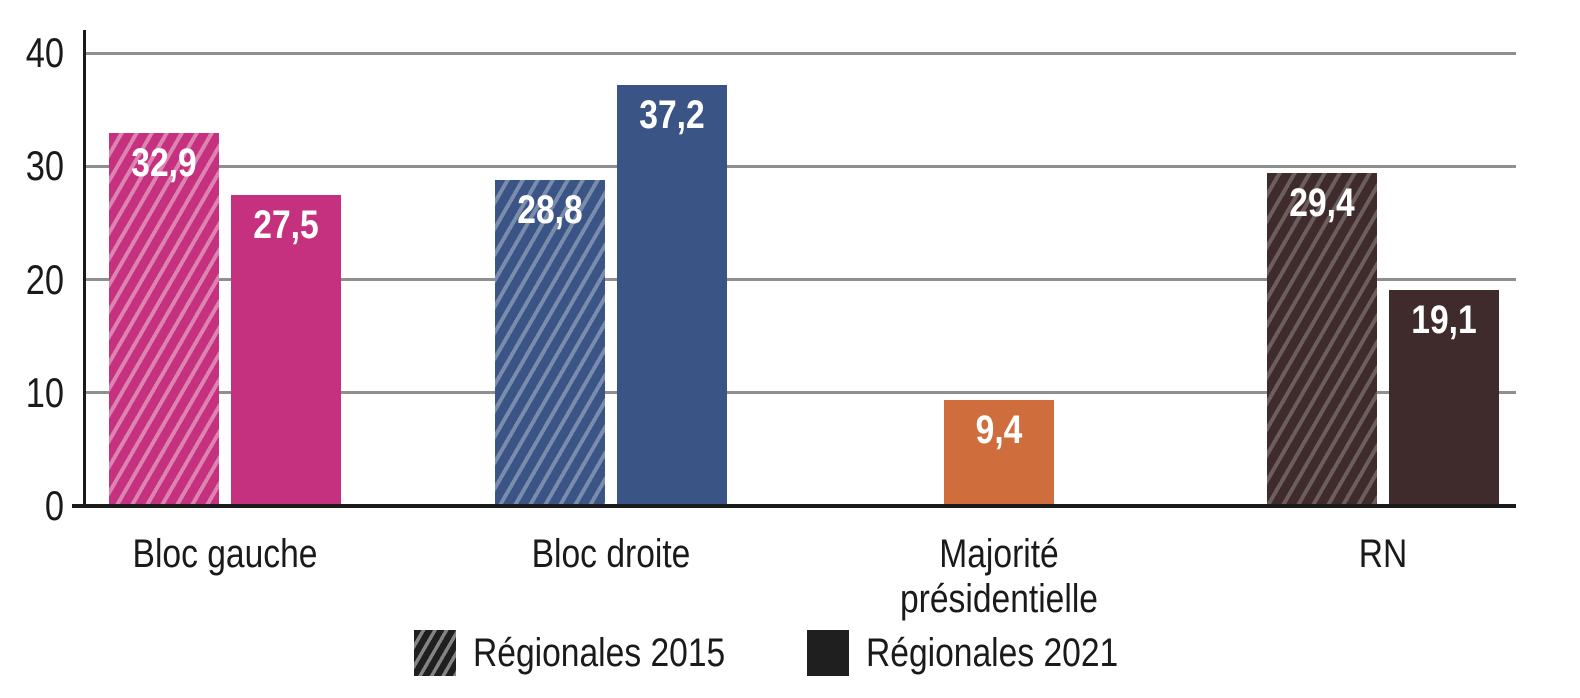 The height and width of the screenshot is (698, 1580). Describe the element at coordinates (1322, 339) in the screenshot. I see `bar-régionales-2015-3: 29,4` at that location.